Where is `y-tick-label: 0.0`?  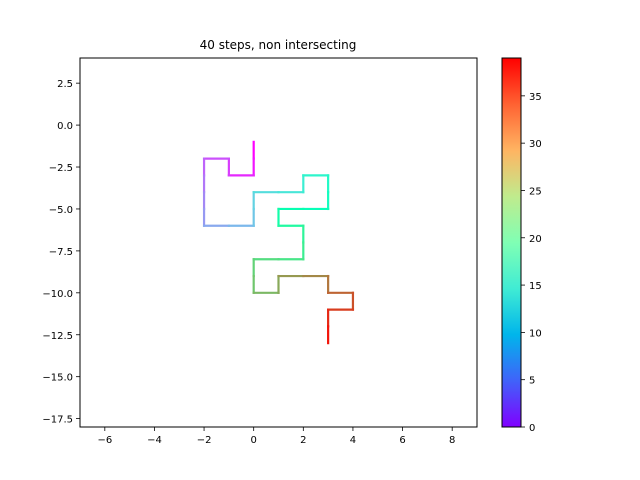
y-tick-label: 0.0 is located at coordinates (65, 126).